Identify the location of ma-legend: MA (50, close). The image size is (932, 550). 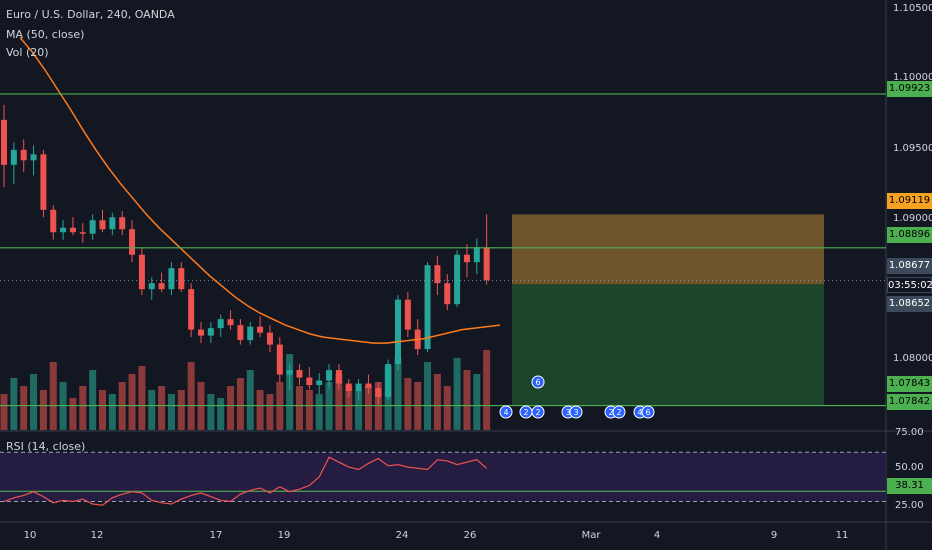
(45, 34).